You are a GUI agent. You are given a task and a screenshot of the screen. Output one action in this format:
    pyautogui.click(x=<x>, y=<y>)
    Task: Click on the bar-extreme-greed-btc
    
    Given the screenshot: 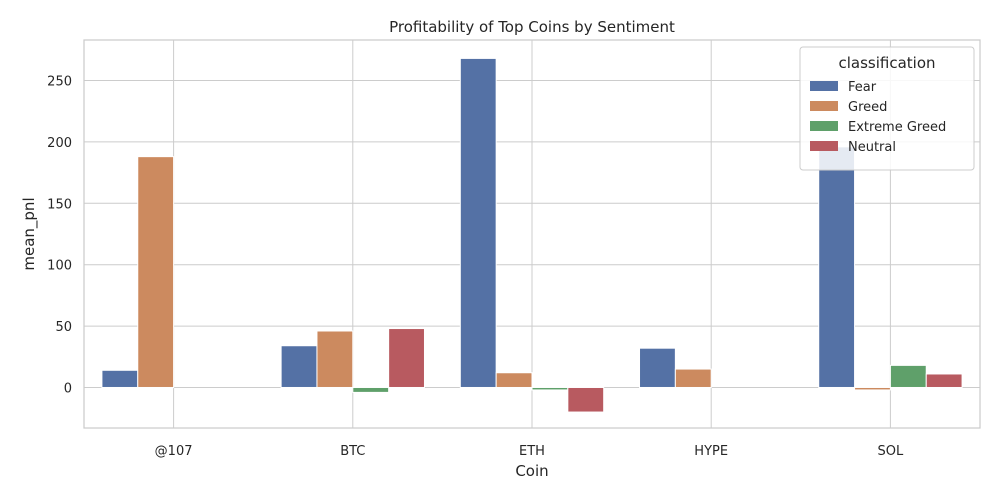 What is the action you would take?
    pyautogui.click(x=371, y=389)
    